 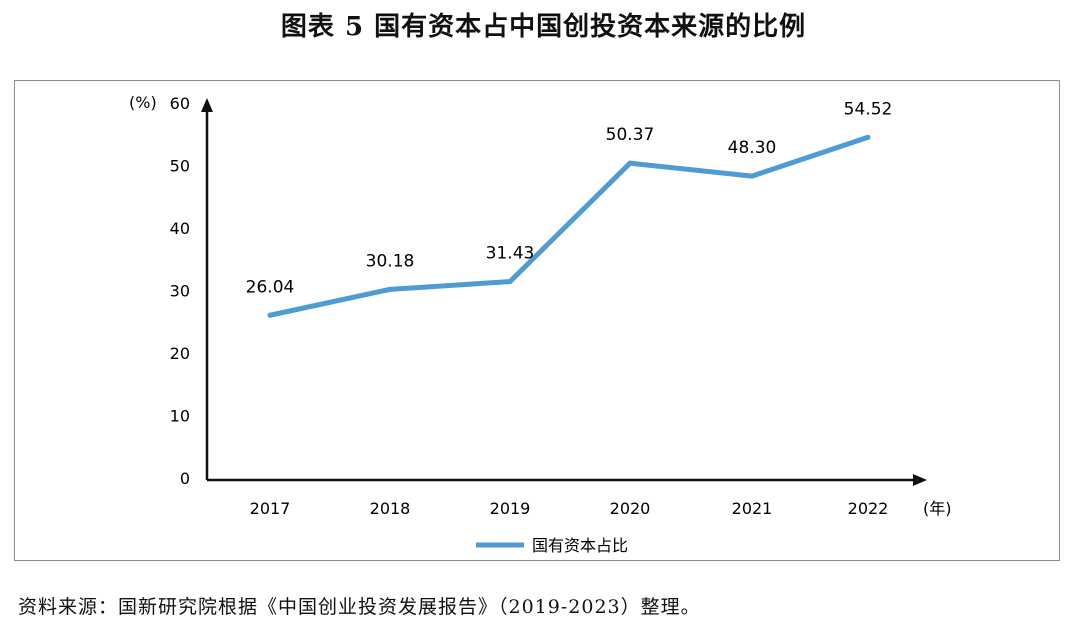 What do you see at coordinates (207, 105) in the screenshot?
I see `y-axis-arrow` at bounding box center [207, 105].